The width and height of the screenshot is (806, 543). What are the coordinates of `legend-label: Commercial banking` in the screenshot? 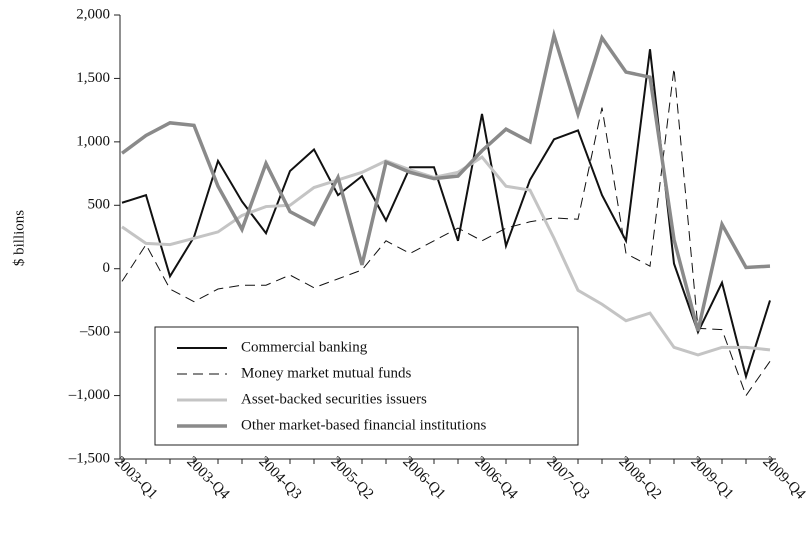 It's located at (304, 347).